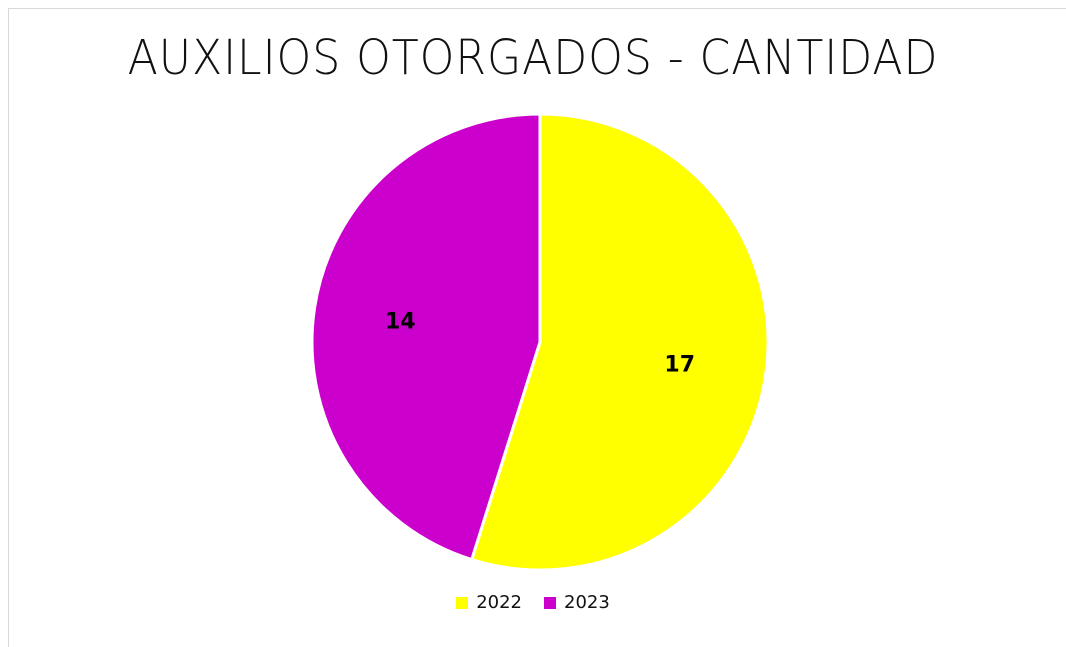  I want to click on legend-label-2023: 2023, so click(587, 602).